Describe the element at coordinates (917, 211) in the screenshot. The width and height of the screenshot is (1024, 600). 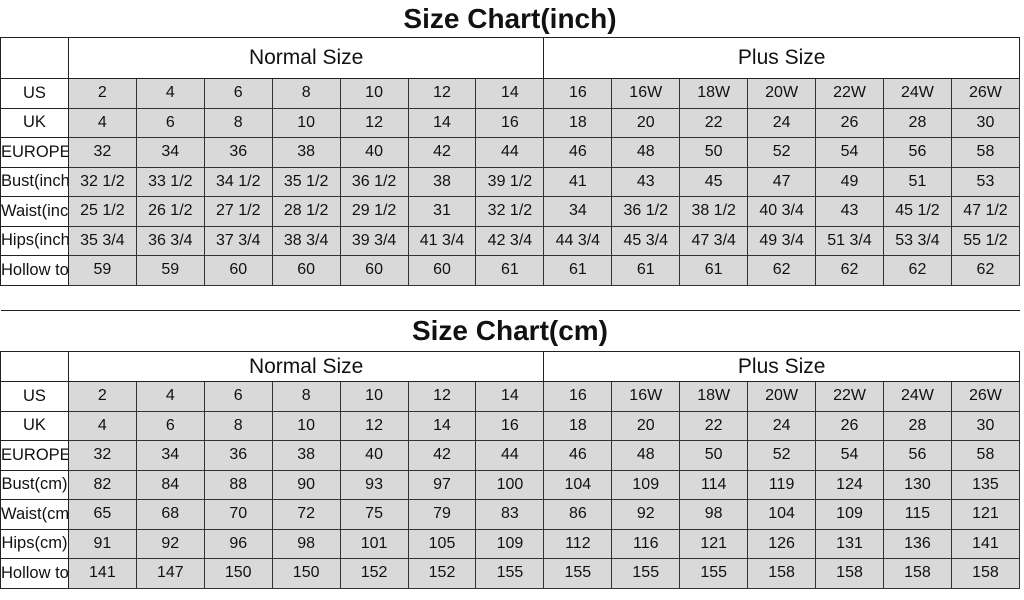
I see `size-cell: 45 1/2` at that location.